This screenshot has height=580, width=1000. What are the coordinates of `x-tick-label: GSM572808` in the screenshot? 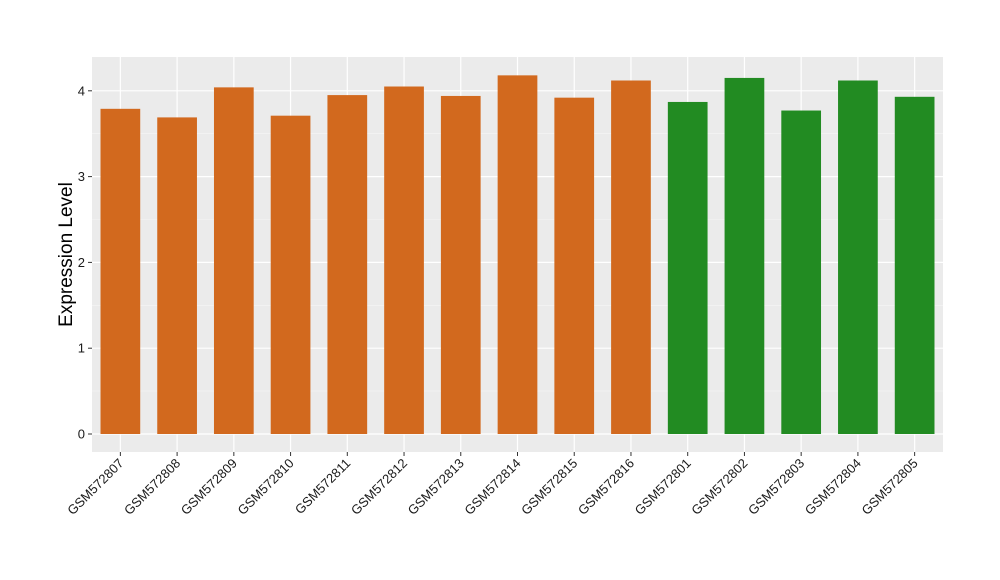 It's located at (152, 487).